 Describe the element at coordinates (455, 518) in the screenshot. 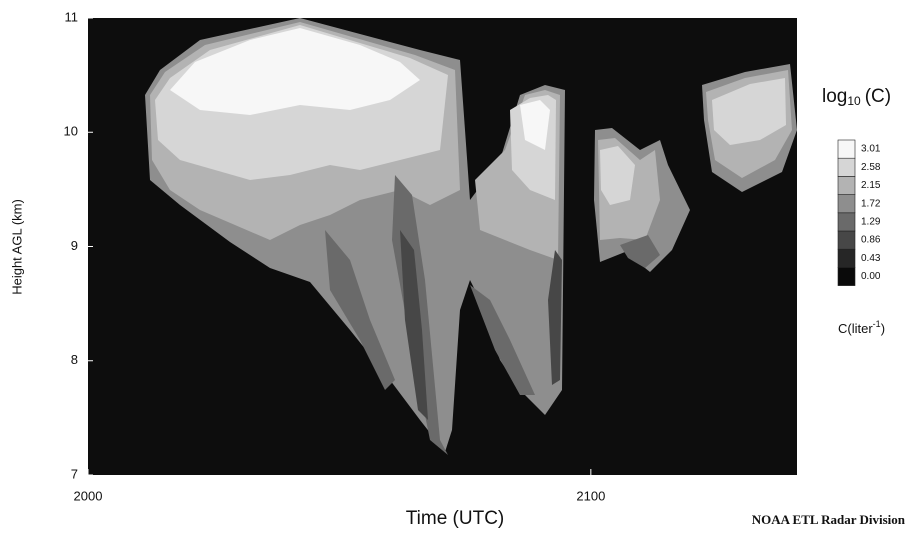

I see `x-axis-label: Time (UTC)` at that location.